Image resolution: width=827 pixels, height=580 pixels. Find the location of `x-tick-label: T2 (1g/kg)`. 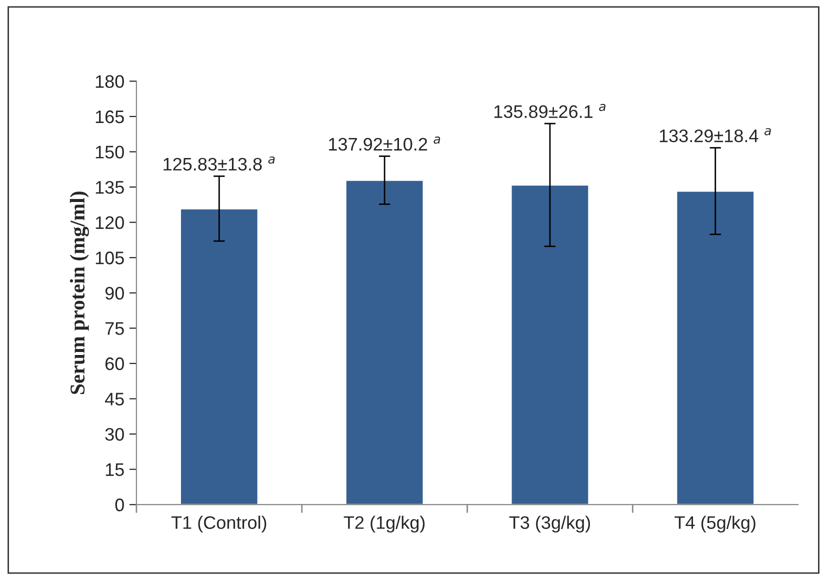

x-tick-label: T2 (1g/kg) is located at coordinates (384, 524).